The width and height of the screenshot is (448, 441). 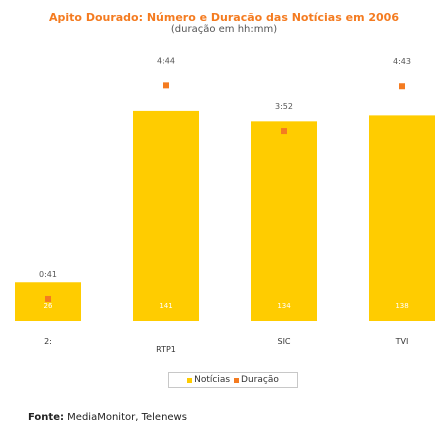 What do you see at coordinates (224, 29) in the screenshot?
I see `chart-subtitle: (duração em hh:mm)` at bounding box center [224, 29].